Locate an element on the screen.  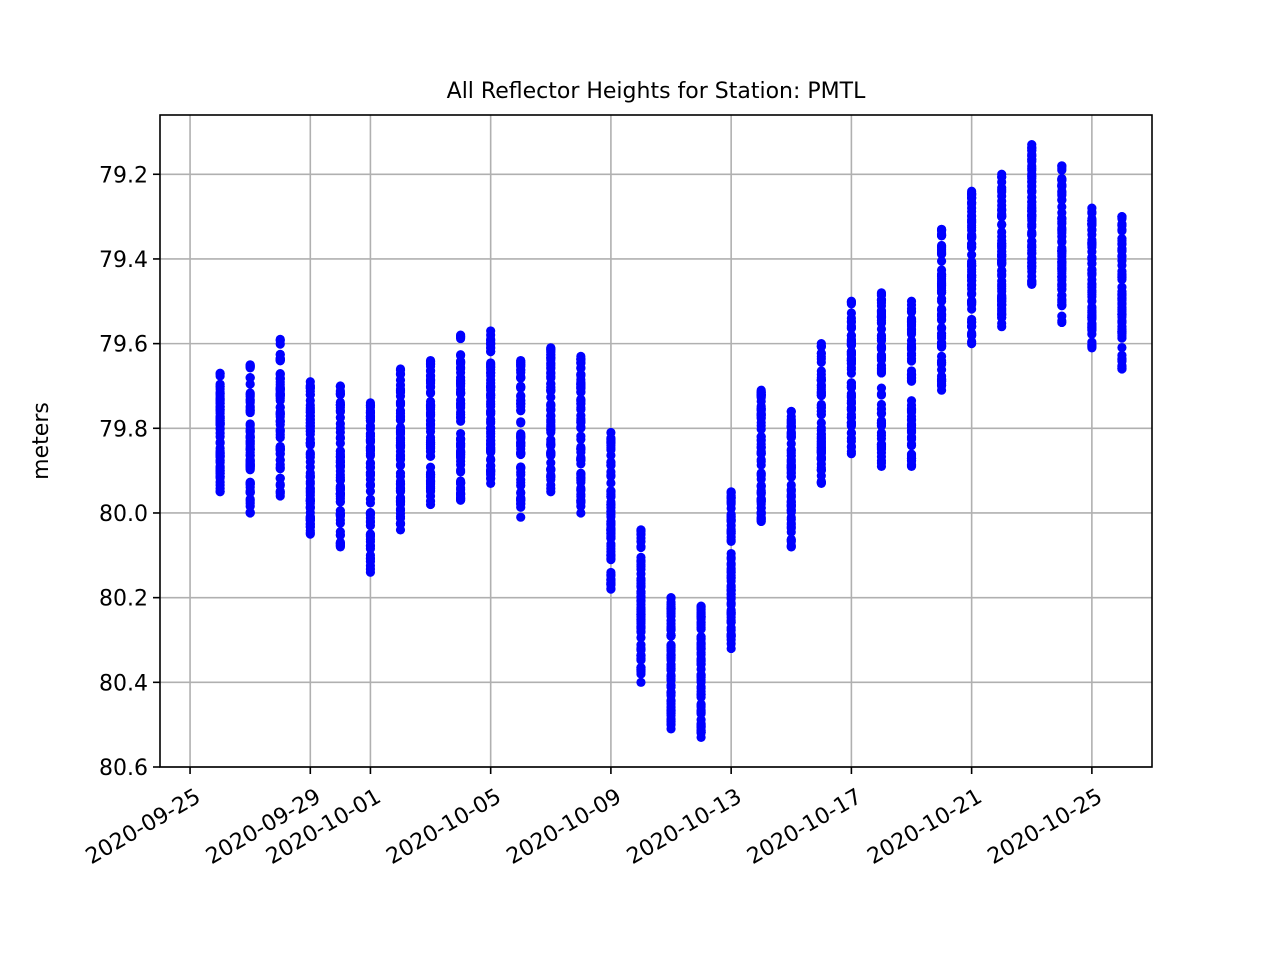
y-tick-label: 79.8 is located at coordinates (123, 429).